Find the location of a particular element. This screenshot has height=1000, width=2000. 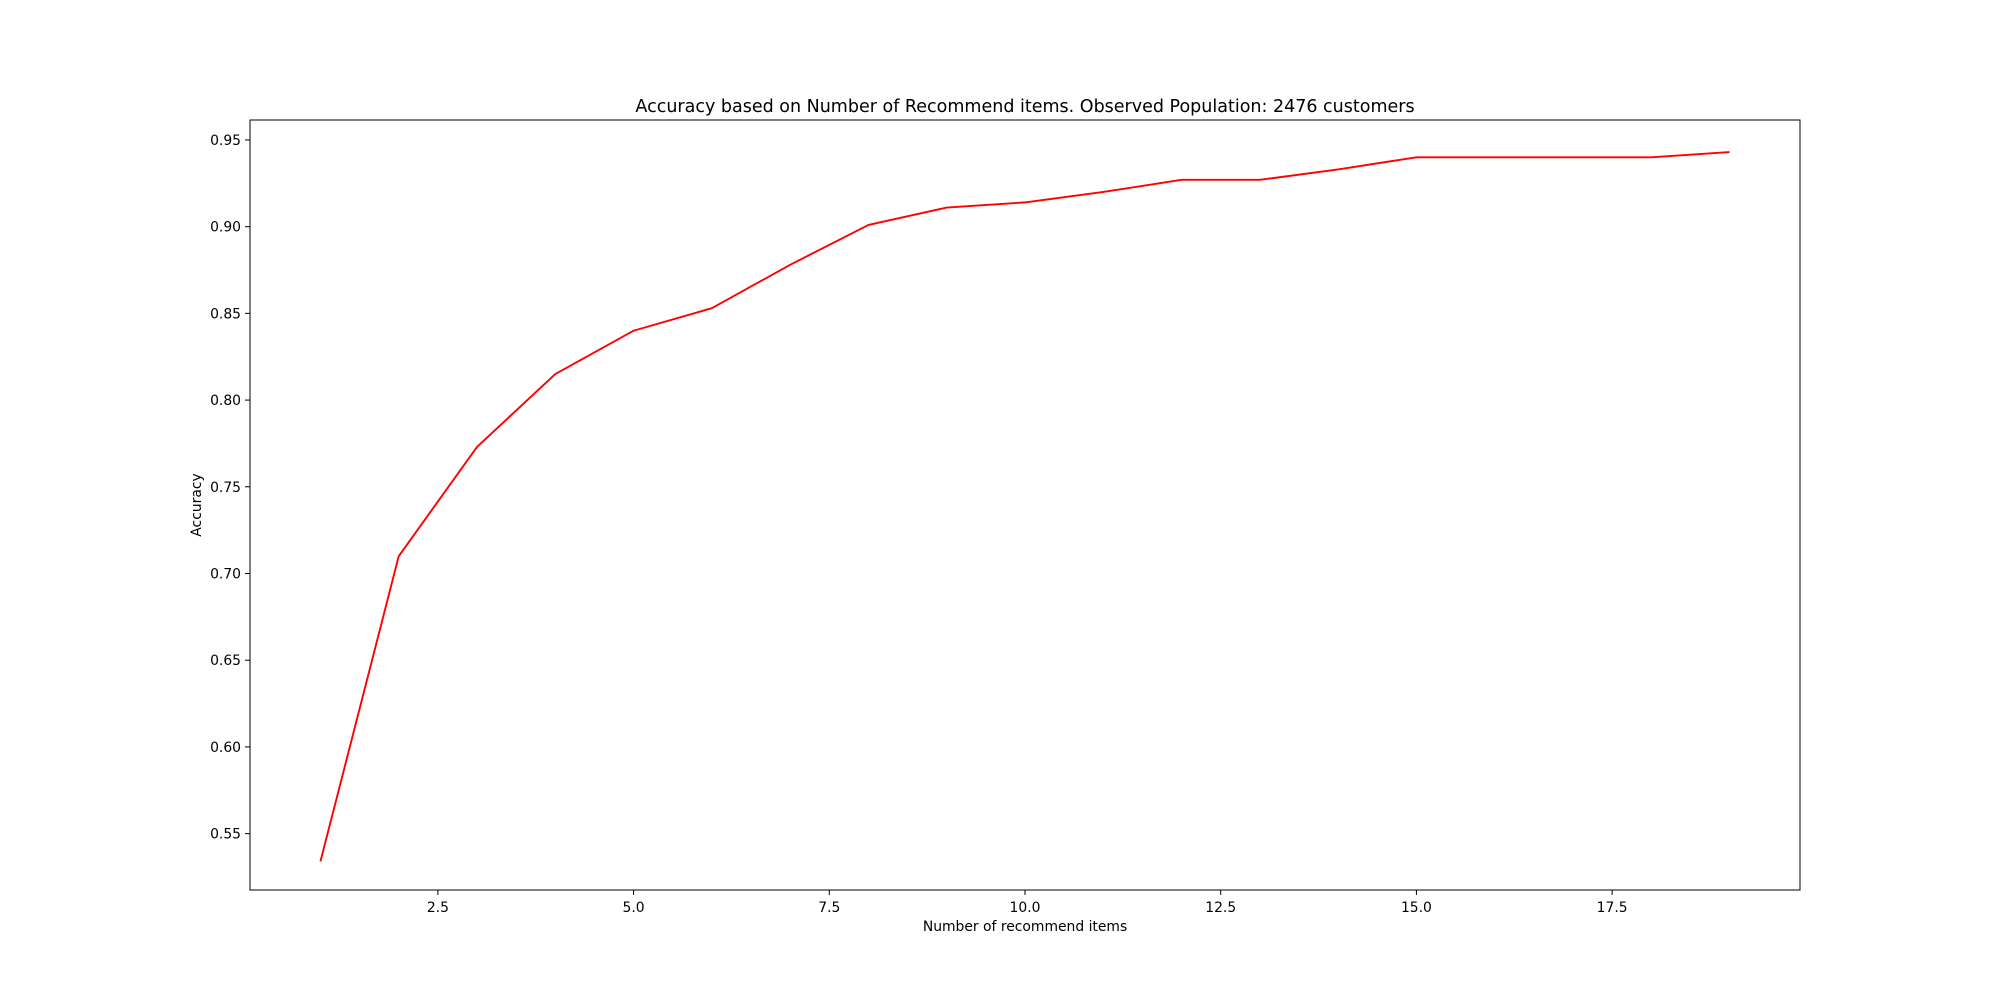

x-axis-label: Number of recommend items is located at coordinates (1025, 927).